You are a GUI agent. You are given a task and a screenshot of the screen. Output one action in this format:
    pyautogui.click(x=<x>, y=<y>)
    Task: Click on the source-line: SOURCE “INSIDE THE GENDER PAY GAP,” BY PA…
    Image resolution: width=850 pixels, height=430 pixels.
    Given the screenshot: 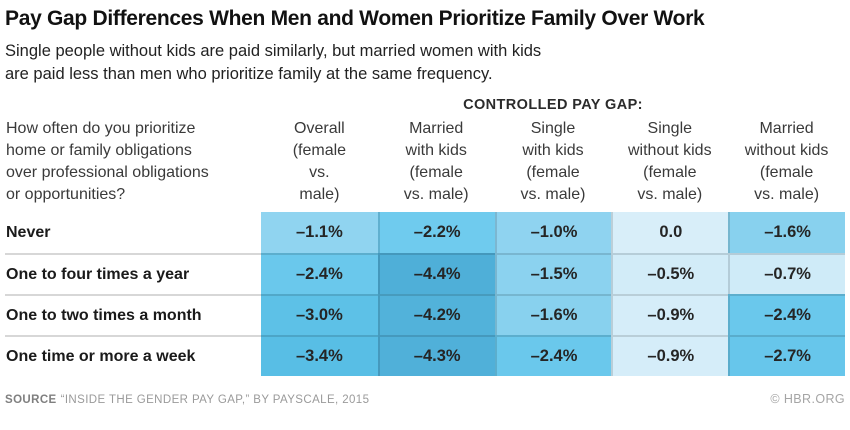 What is the action you would take?
    pyautogui.click(x=187, y=399)
    